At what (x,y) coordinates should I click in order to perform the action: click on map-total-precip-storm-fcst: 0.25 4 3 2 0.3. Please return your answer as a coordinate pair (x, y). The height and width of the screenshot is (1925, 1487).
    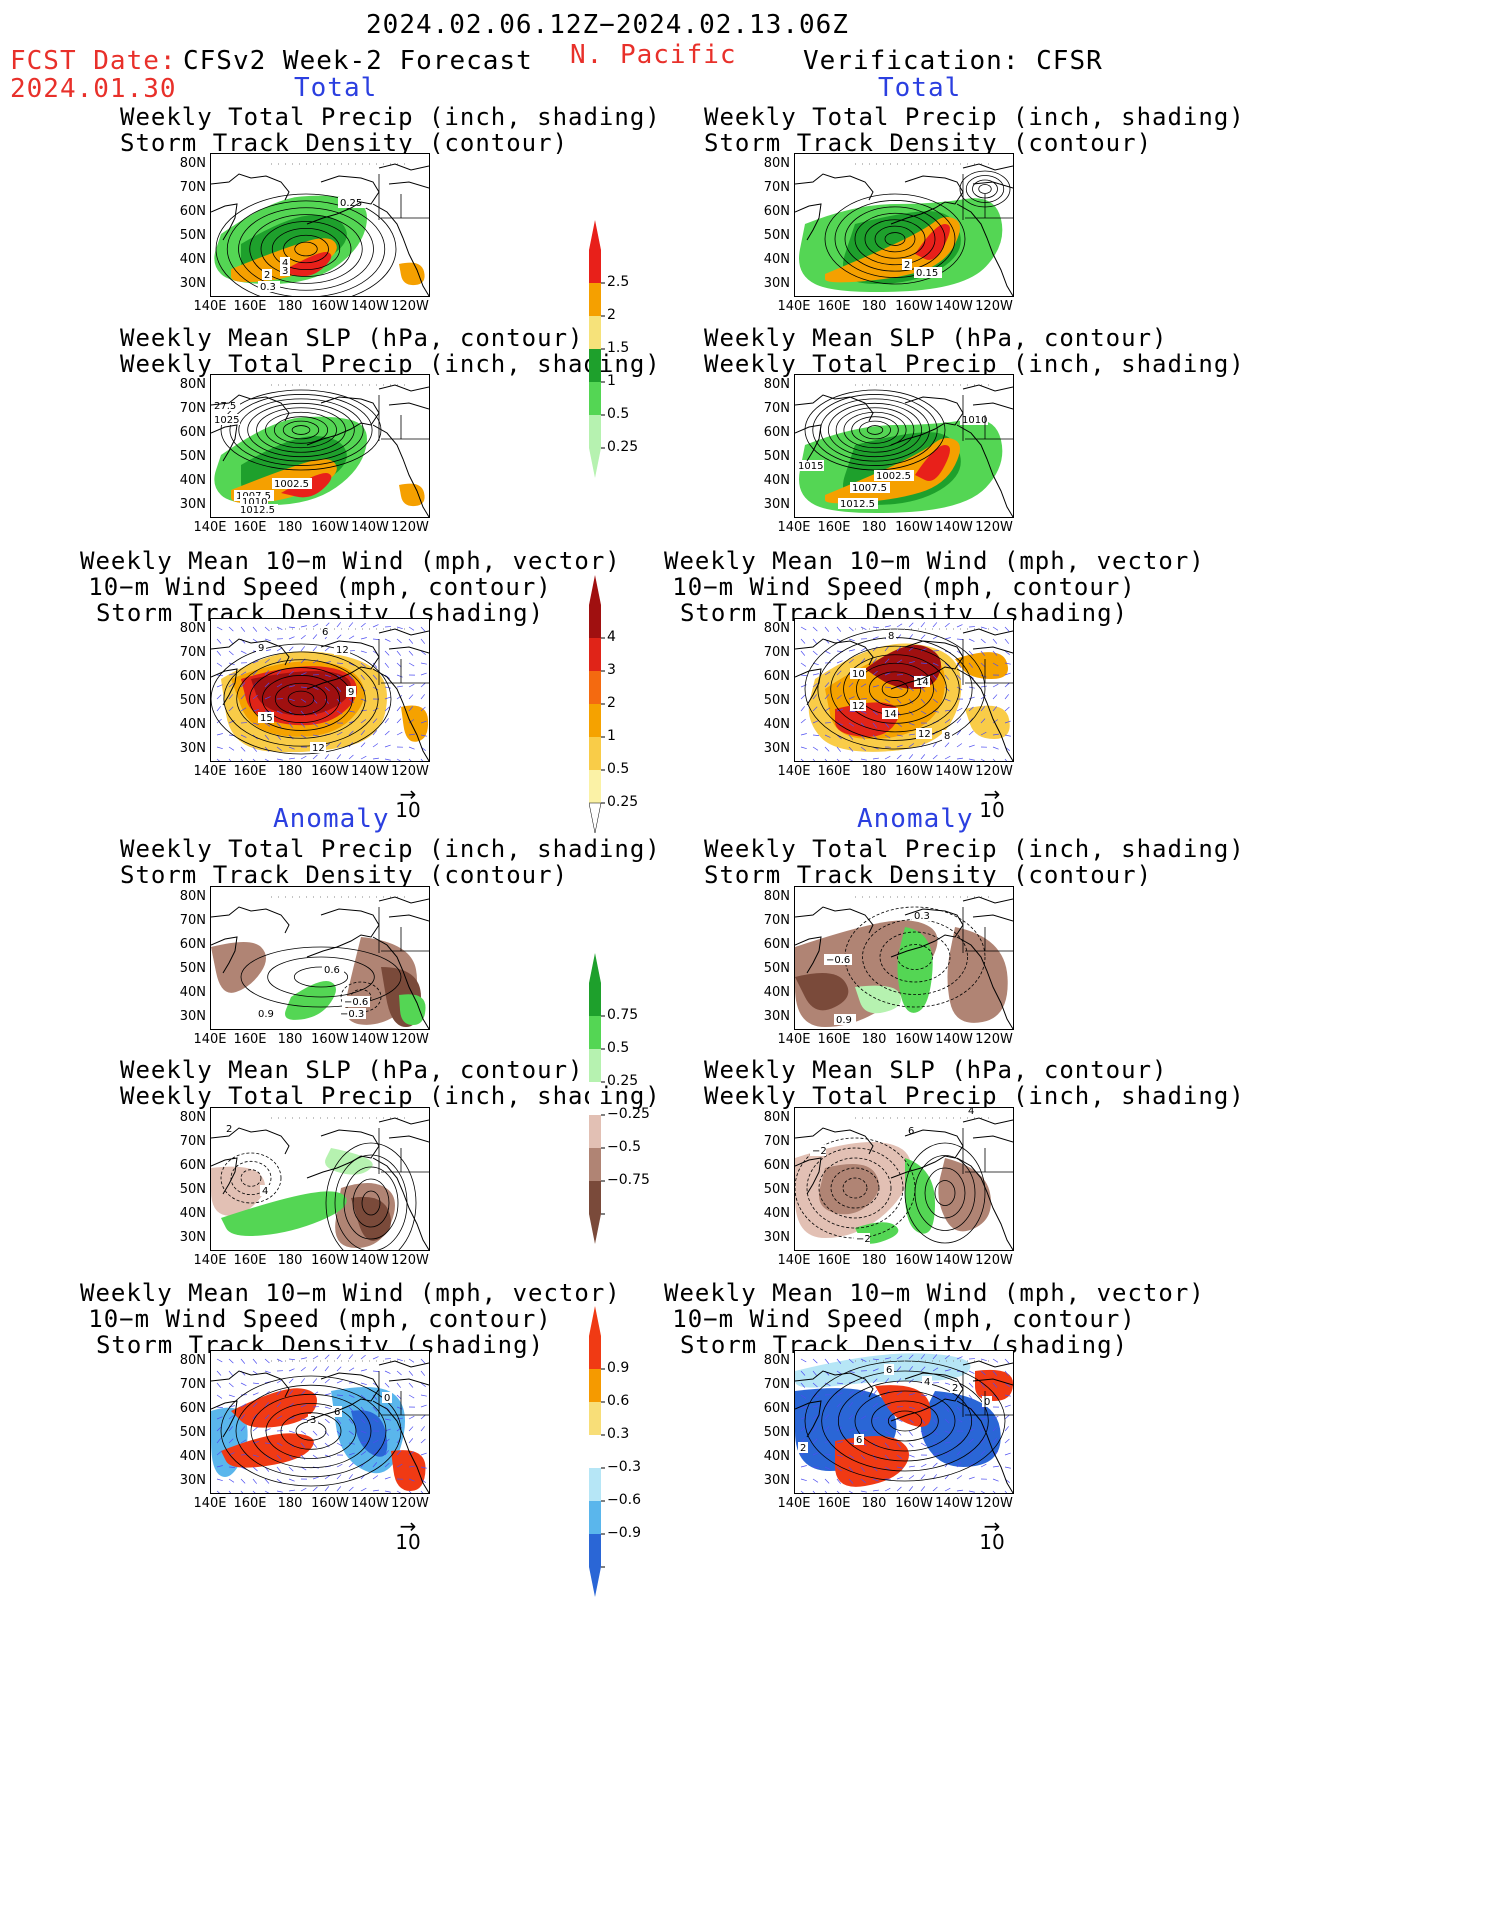
    Looking at the image, I should click on (320, 225).